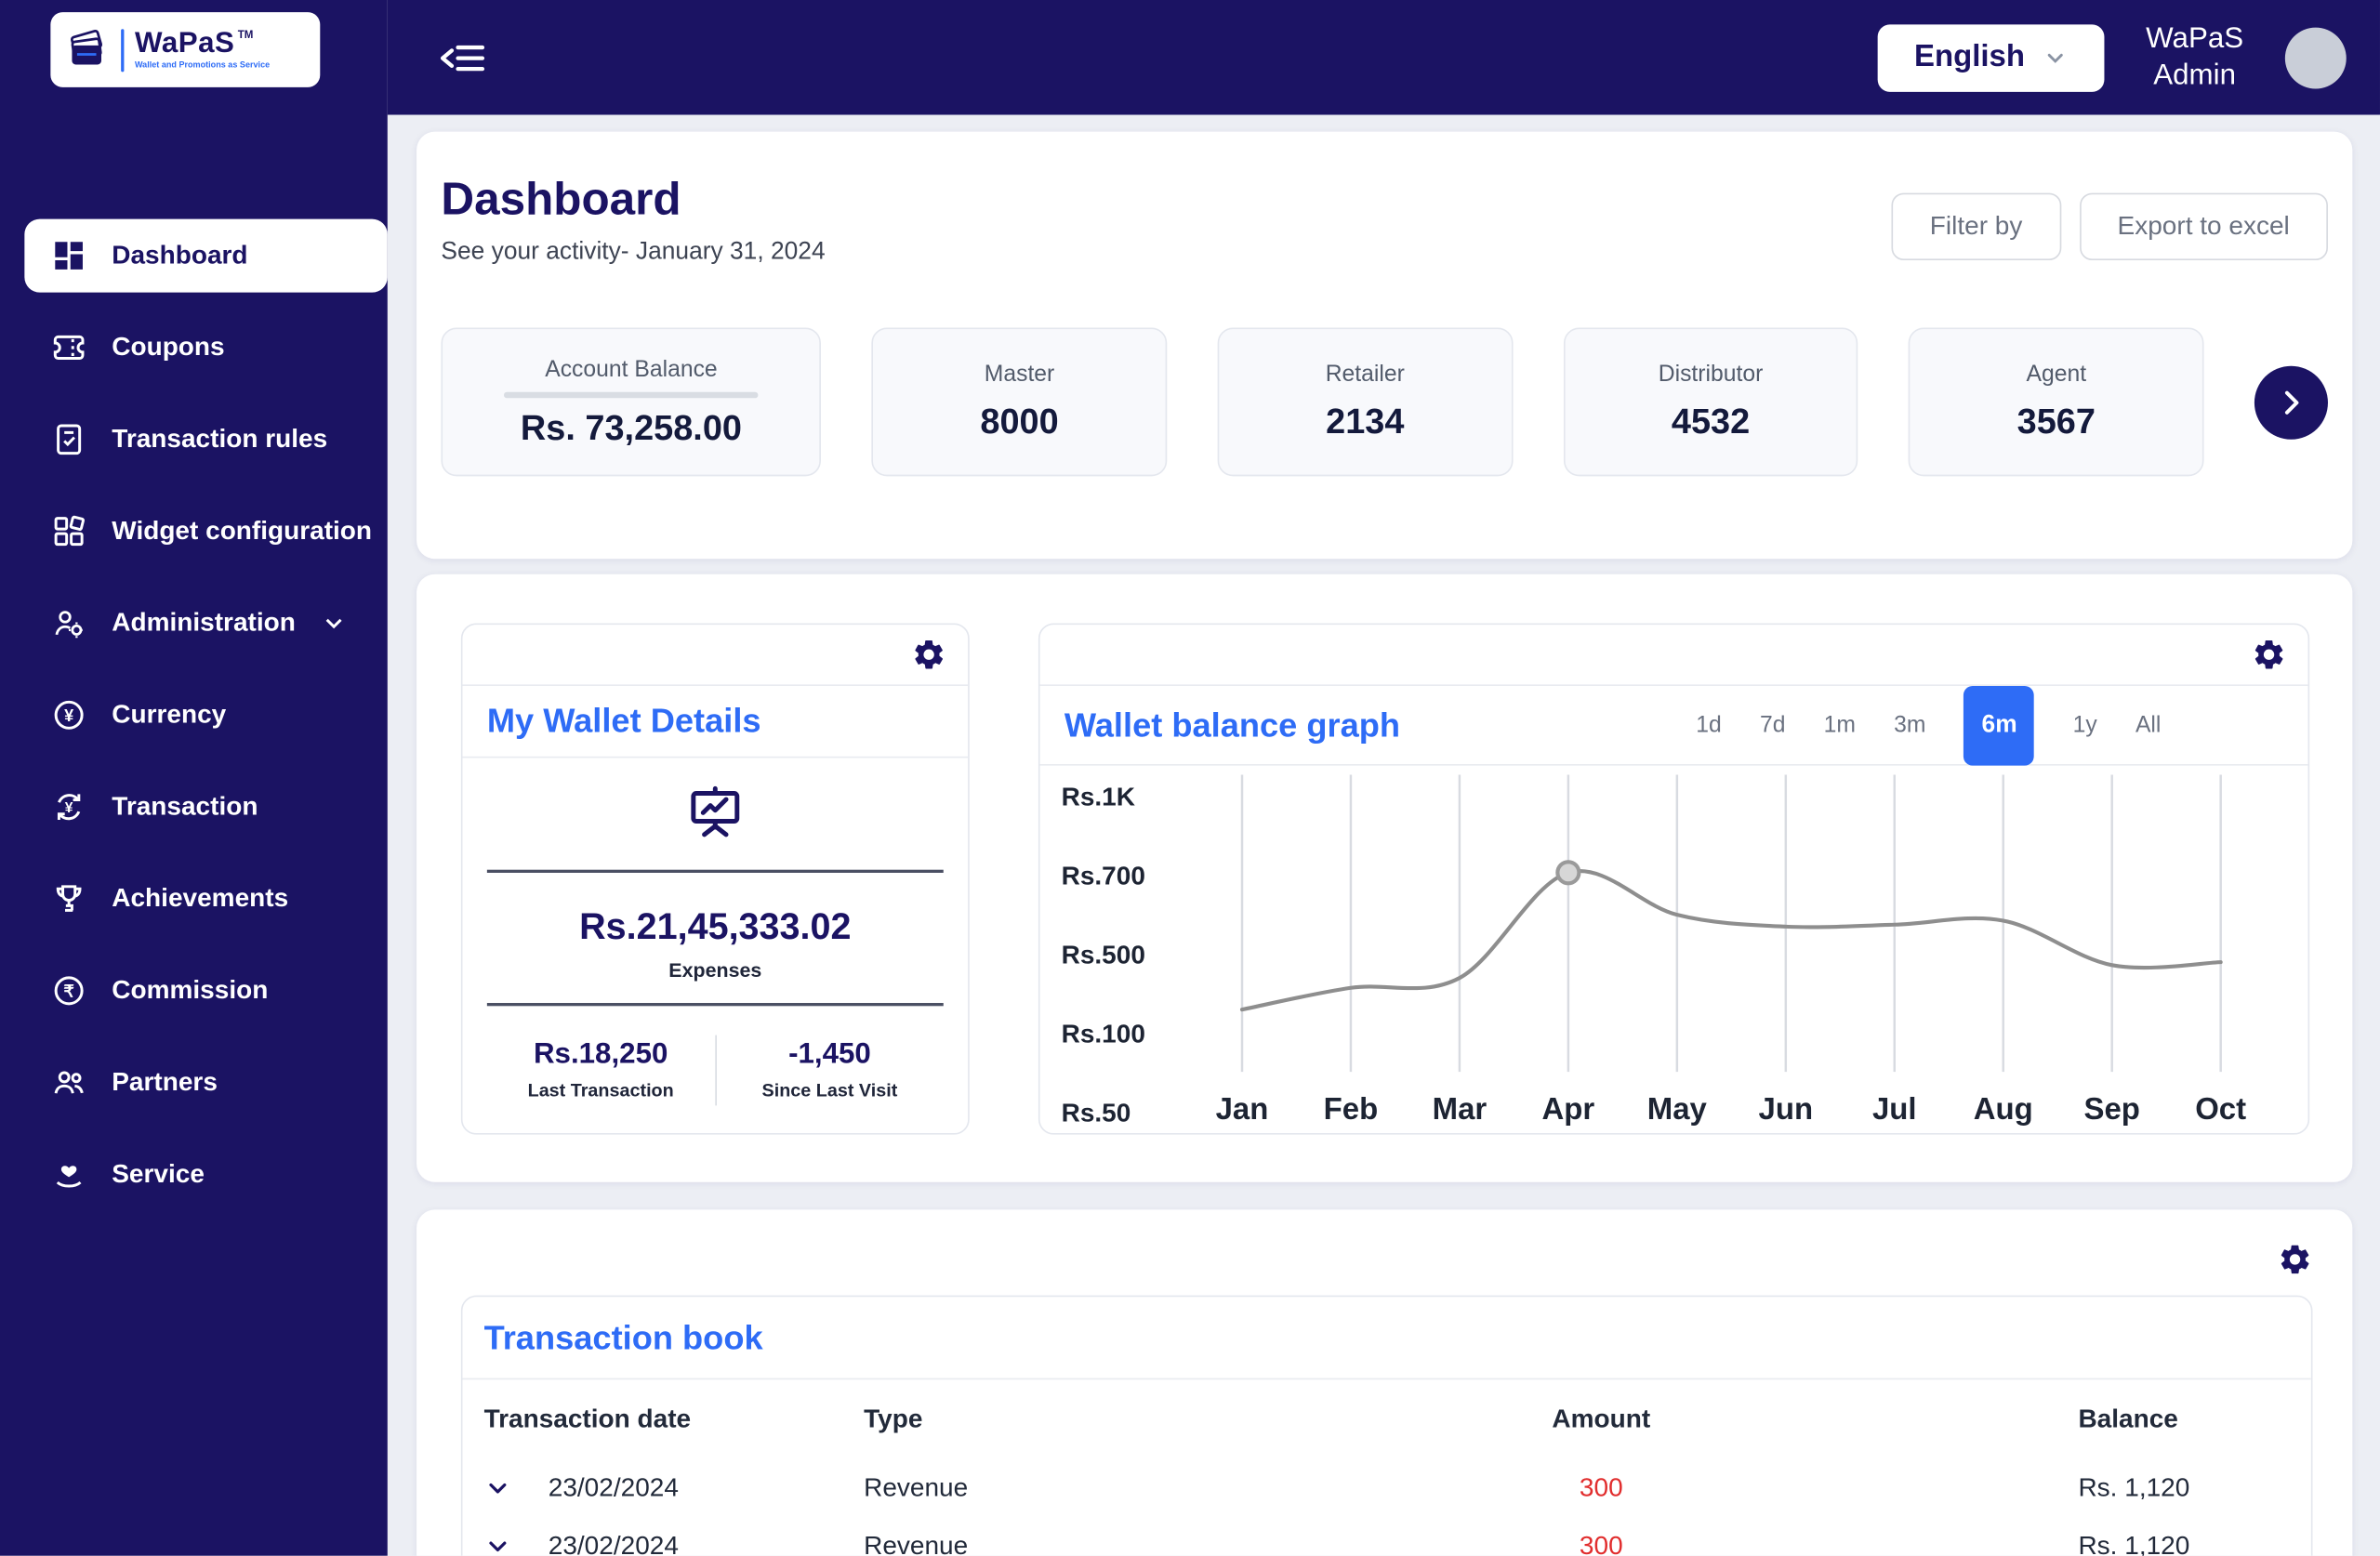 The width and height of the screenshot is (2380, 1556). Describe the element at coordinates (587, 1418) in the screenshot. I see `column-header-transaction-date: Transaction date` at that location.